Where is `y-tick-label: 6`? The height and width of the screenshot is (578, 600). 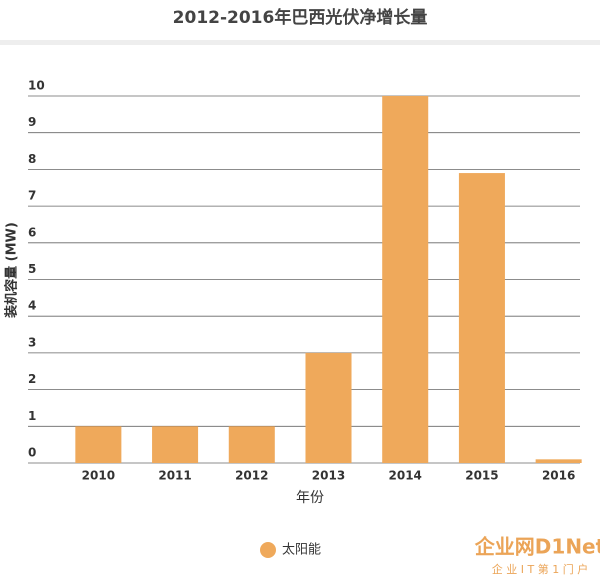 y-tick-label: 6 is located at coordinates (32, 232).